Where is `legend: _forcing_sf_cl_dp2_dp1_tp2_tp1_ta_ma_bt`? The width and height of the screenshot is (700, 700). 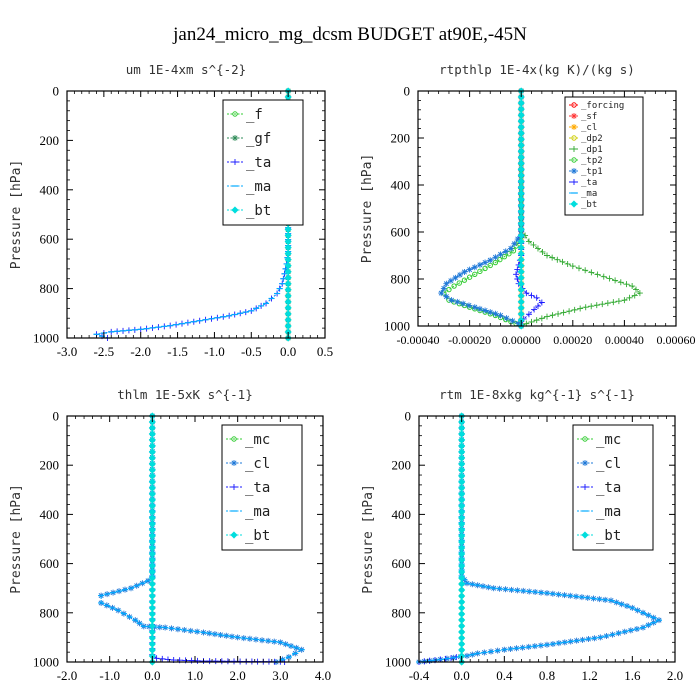 legend: _forcing_sf_cl_dp2_dp1_tp2_tp1_ta_ma_bt is located at coordinates (604, 156).